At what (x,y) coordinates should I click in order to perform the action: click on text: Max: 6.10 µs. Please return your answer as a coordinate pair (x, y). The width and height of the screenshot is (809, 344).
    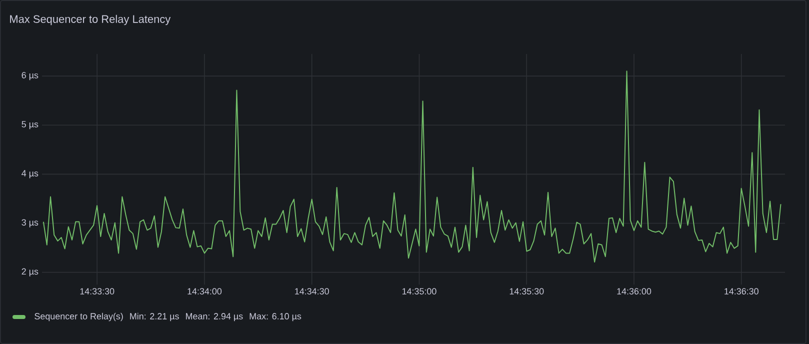
    Looking at the image, I should click on (276, 317).